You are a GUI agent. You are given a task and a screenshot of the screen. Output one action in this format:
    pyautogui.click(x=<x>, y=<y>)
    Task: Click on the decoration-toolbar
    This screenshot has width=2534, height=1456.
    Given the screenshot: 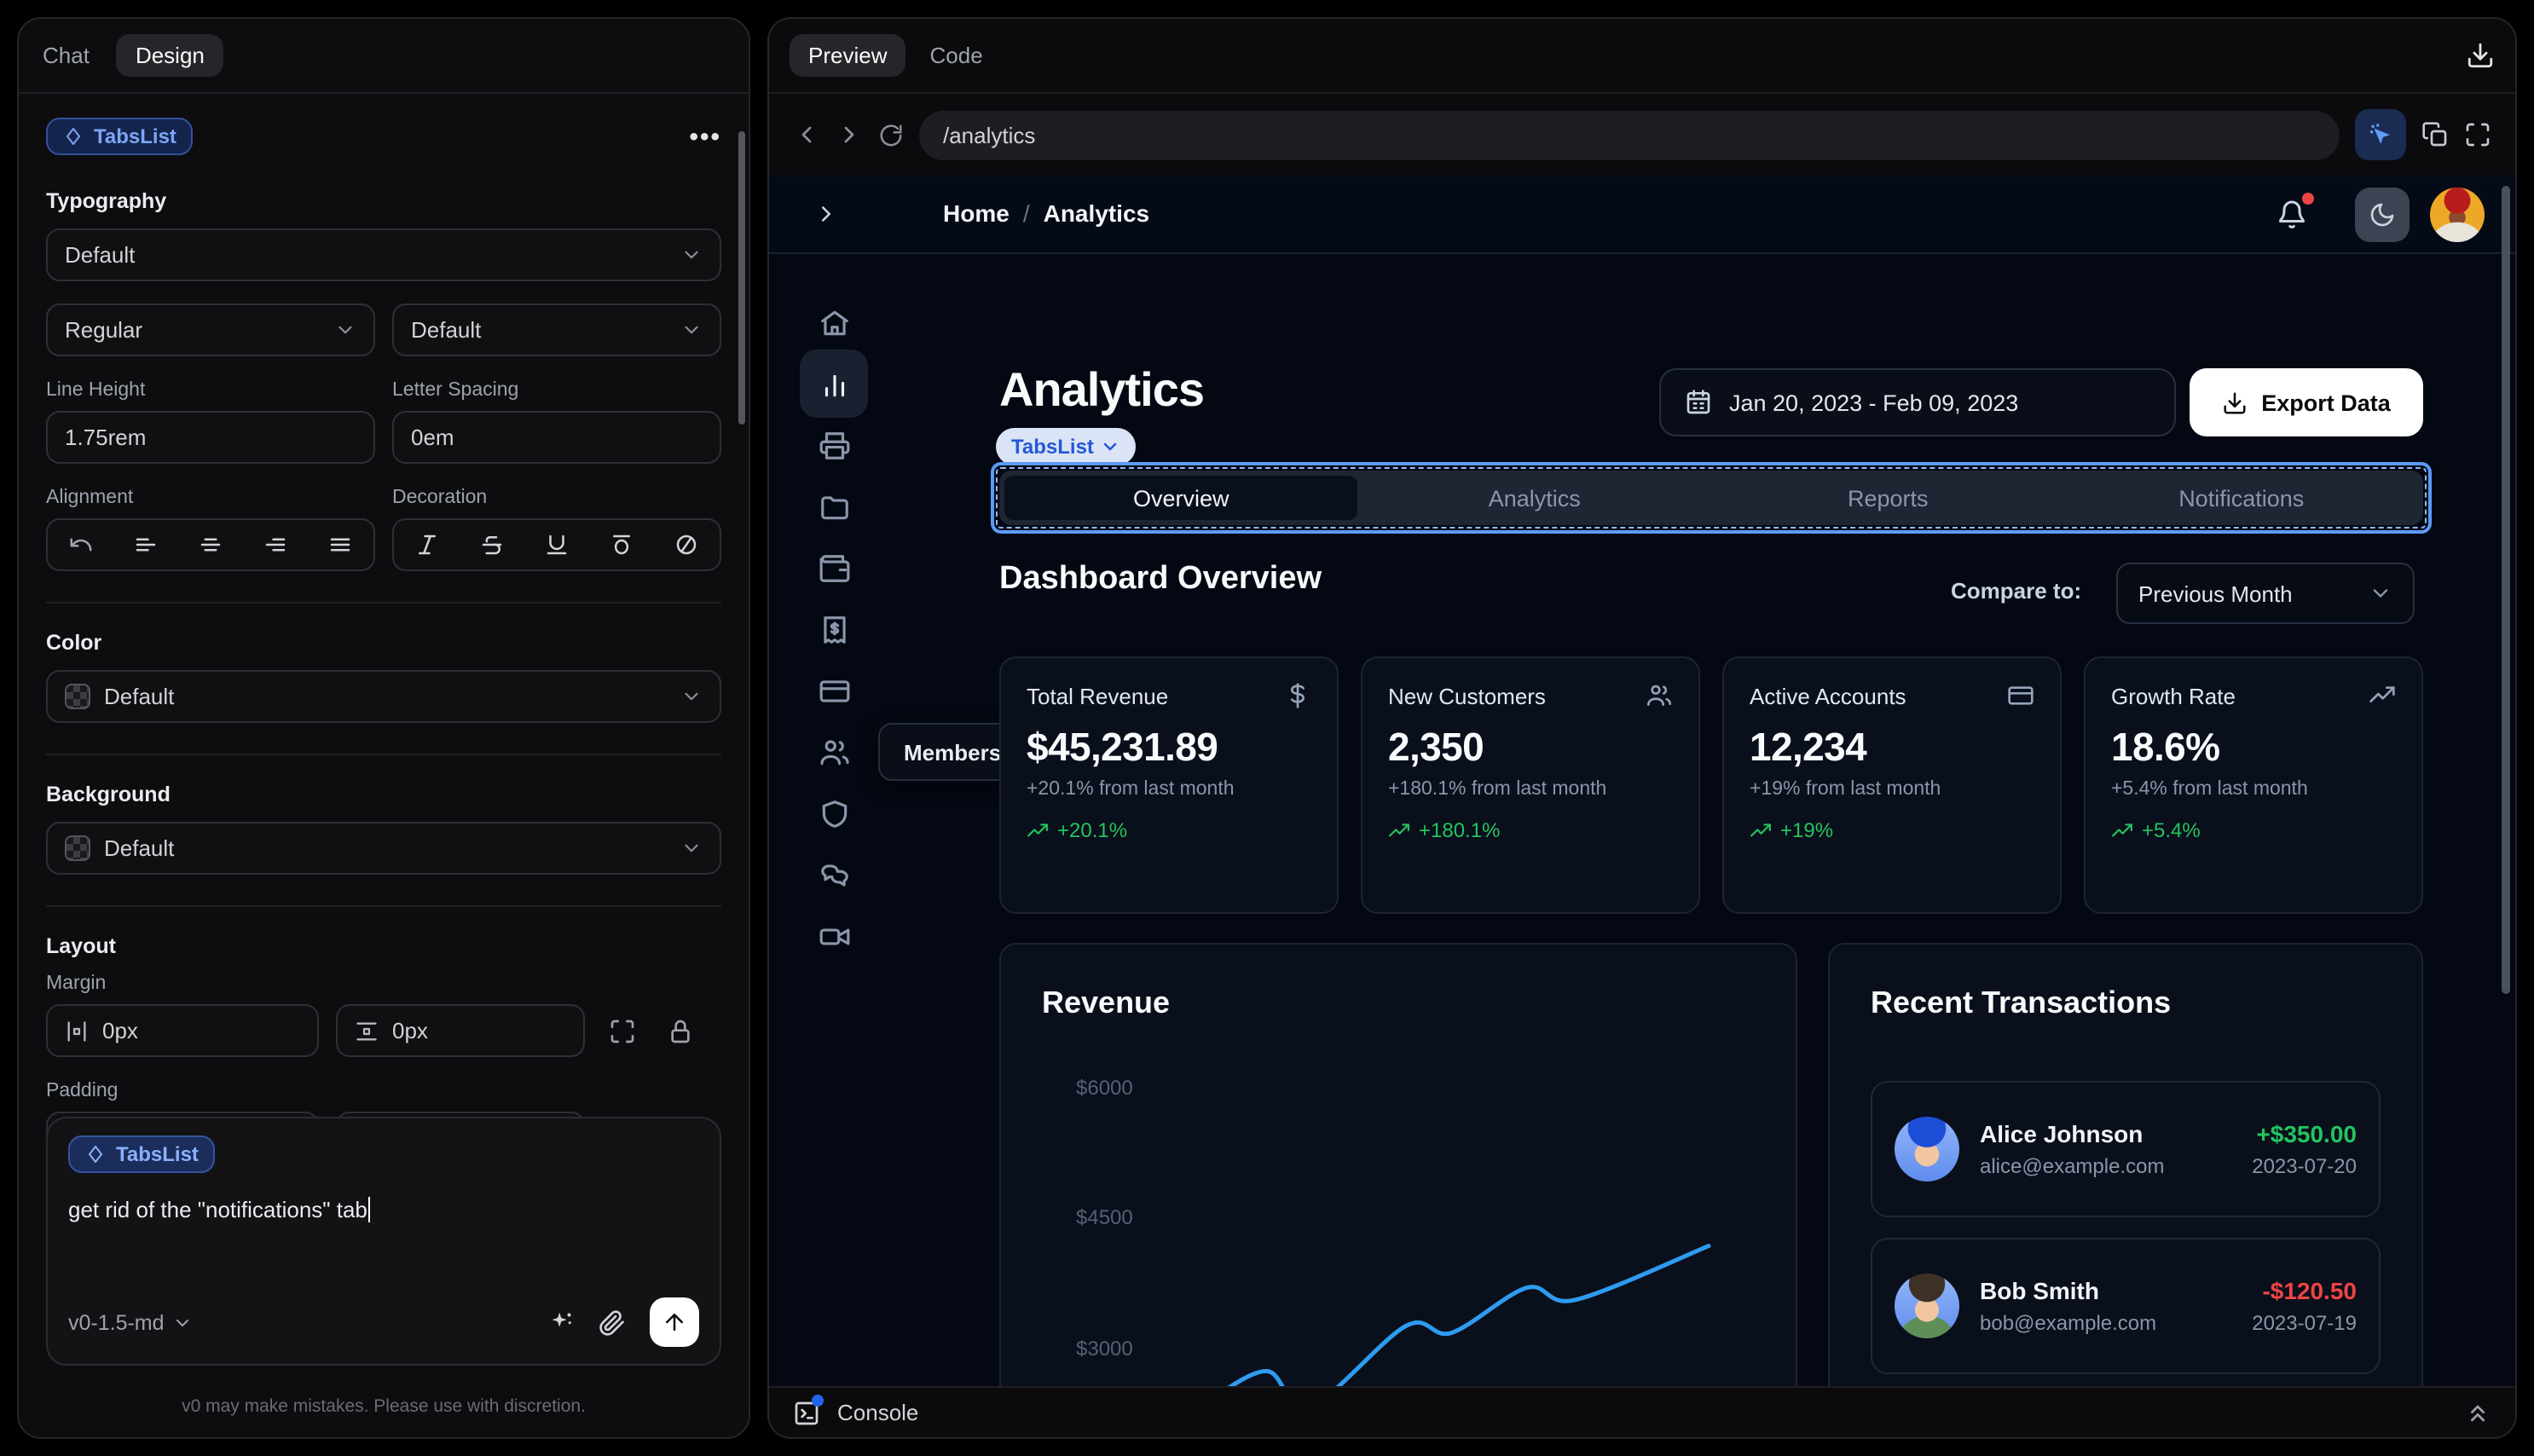 What is the action you would take?
    pyautogui.click(x=556, y=544)
    